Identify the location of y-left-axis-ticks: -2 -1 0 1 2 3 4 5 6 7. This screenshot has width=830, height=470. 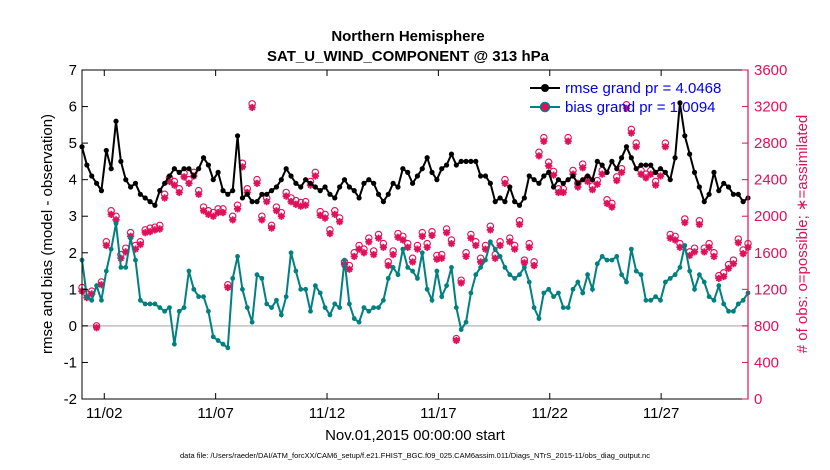
(76, 235).